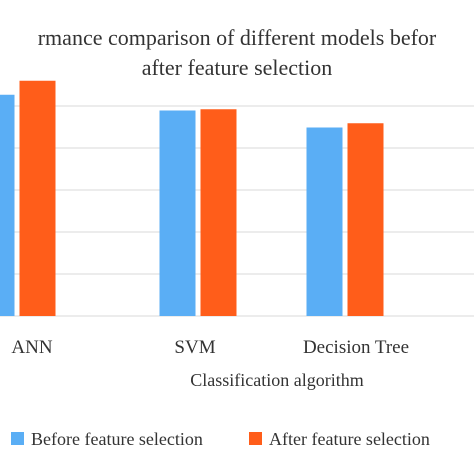 The image size is (474, 474). I want to click on bar-ann-before, so click(7, 205).